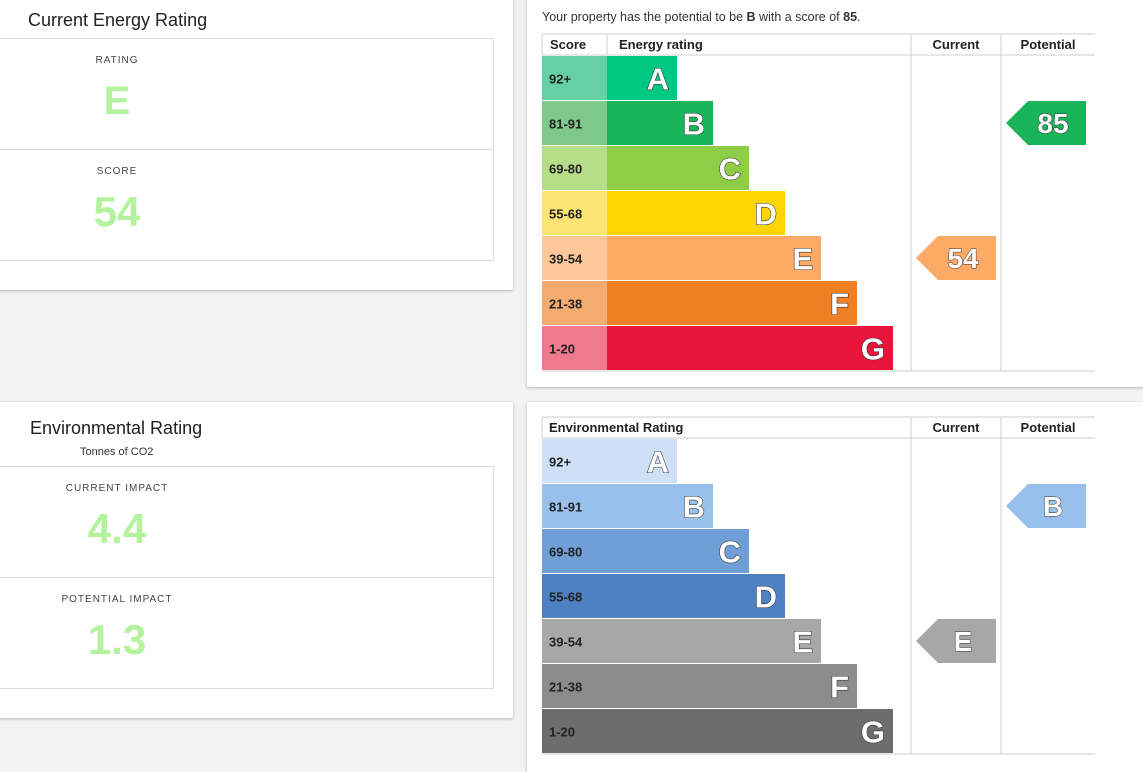  What do you see at coordinates (247, 205) in the screenshot?
I see `score-box: SCORE 54` at bounding box center [247, 205].